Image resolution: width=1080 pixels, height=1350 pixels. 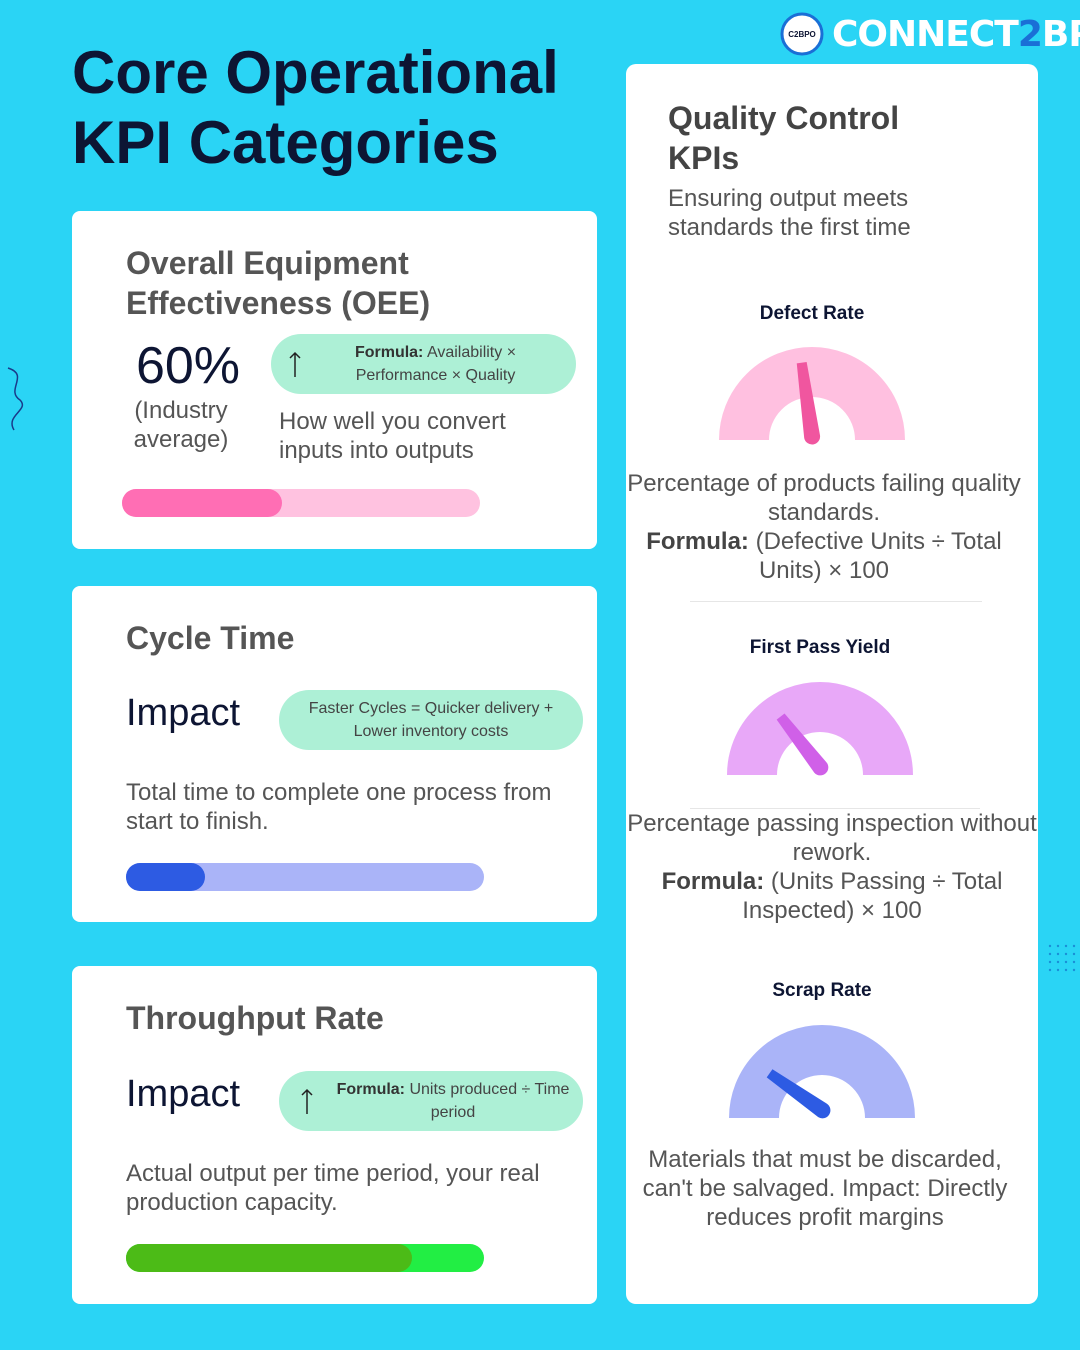 I want to click on brand-part: BPO, so click(x=1060, y=34).